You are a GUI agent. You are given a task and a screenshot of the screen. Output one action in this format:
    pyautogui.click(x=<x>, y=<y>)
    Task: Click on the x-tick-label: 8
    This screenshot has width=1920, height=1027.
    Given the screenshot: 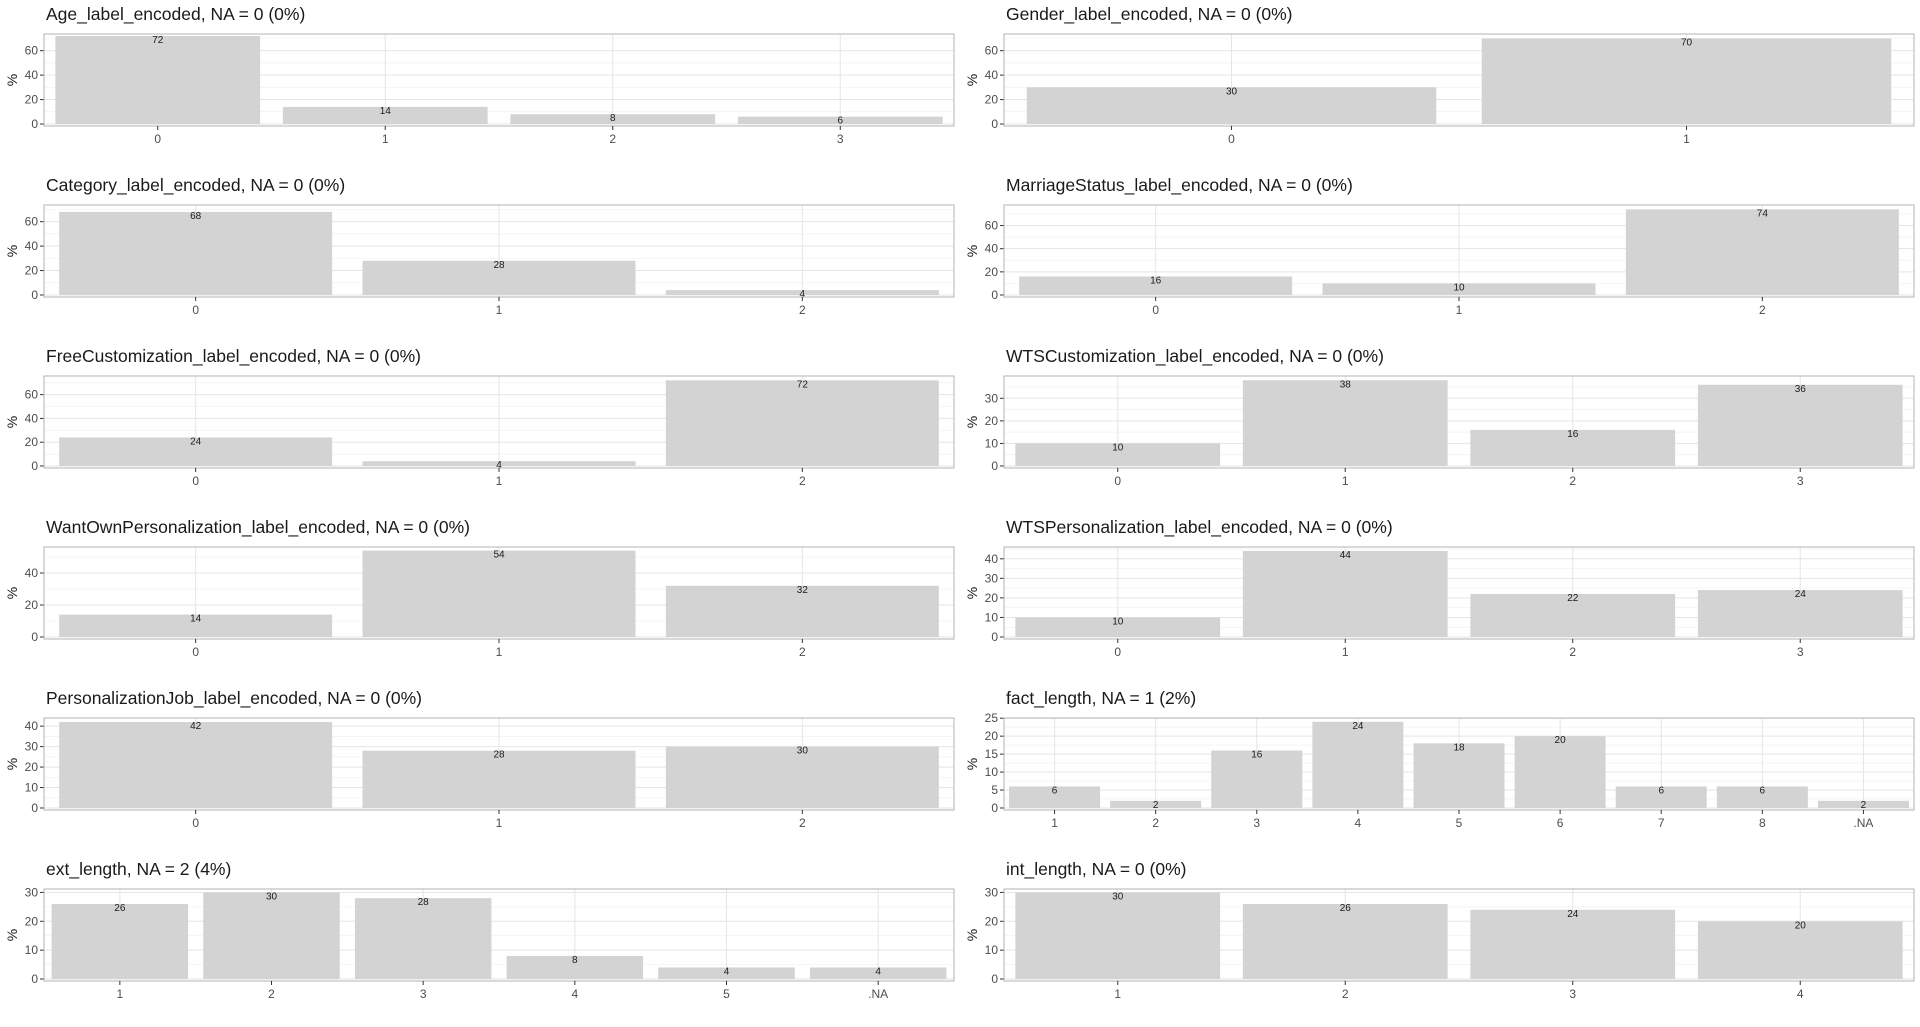 What is the action you would take?
    pyautogui.click(x=1762, y=823)
    